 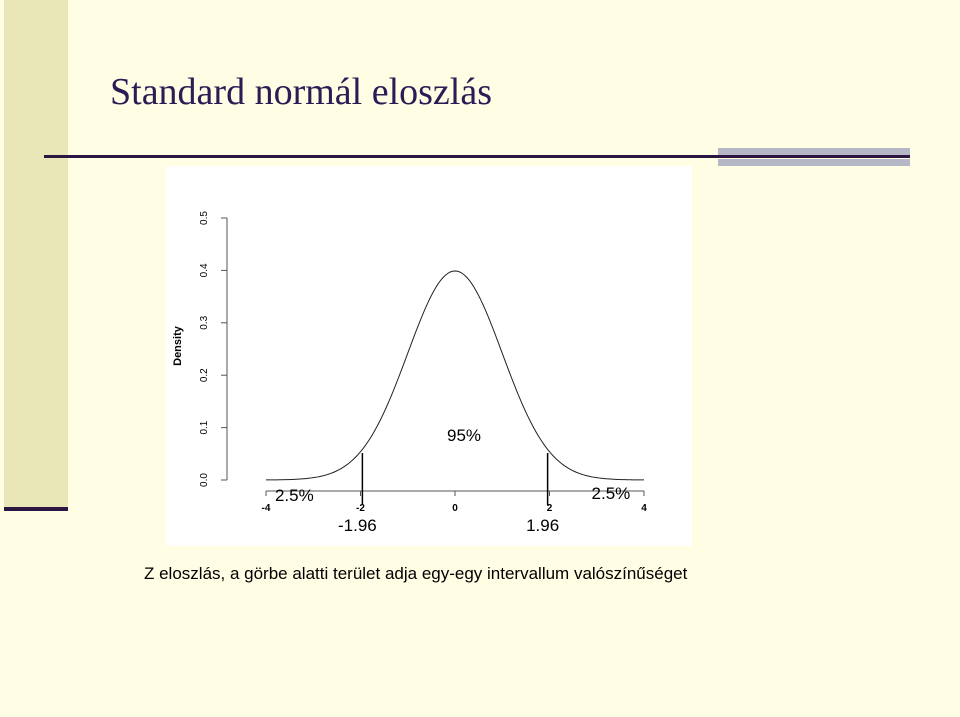 What do you see at coordinates (644, 508) in the screenshot?
I see `x-tick-label: 4` at bounding box center [644, 508].